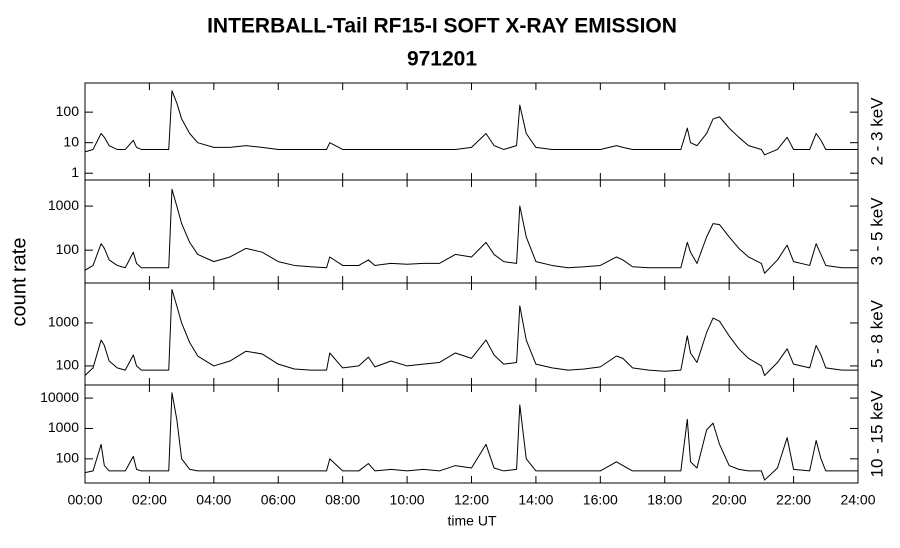 The height and width of the screenshot is (548, 900). Describe the element at coordinates (664, 500) in the screenshot. I see `x-tick-label: 18:00` at that location.